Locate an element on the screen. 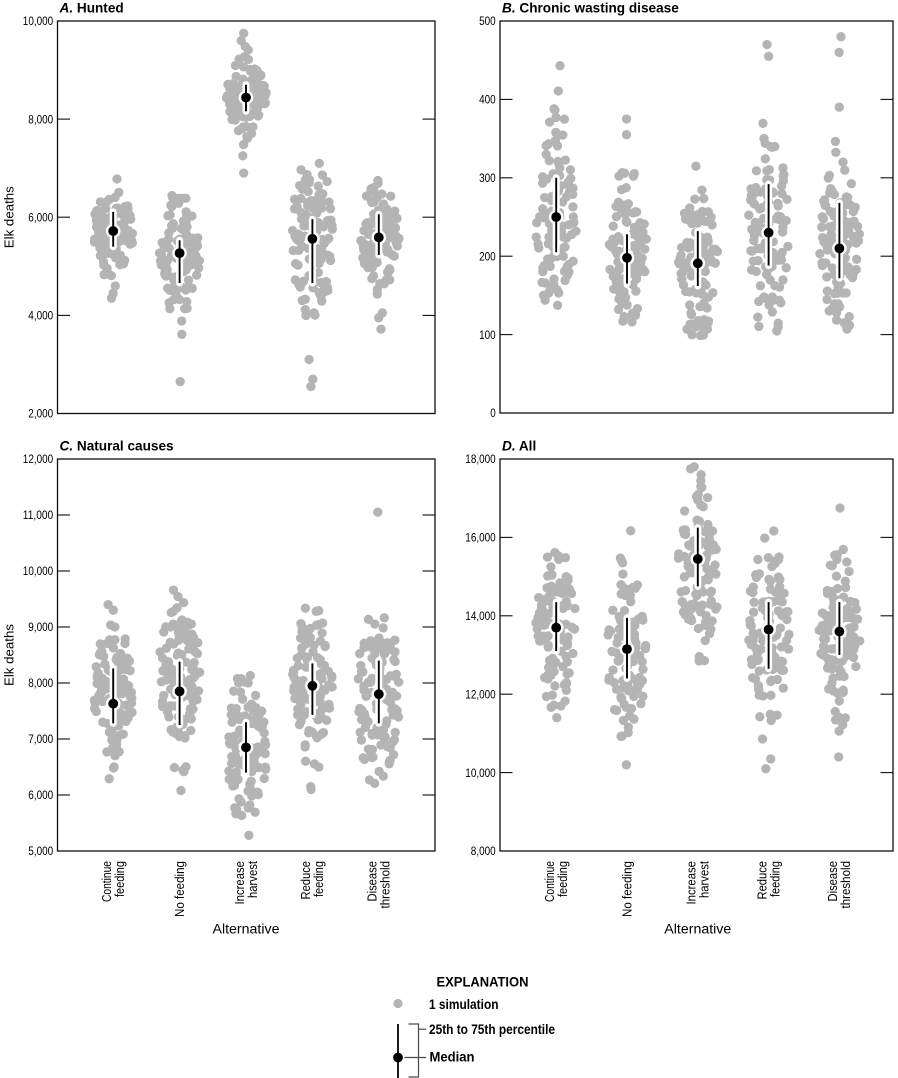 This screenshot has height=1078, width=898. svg-text: 5,000 is located at coordinates (40, 851).